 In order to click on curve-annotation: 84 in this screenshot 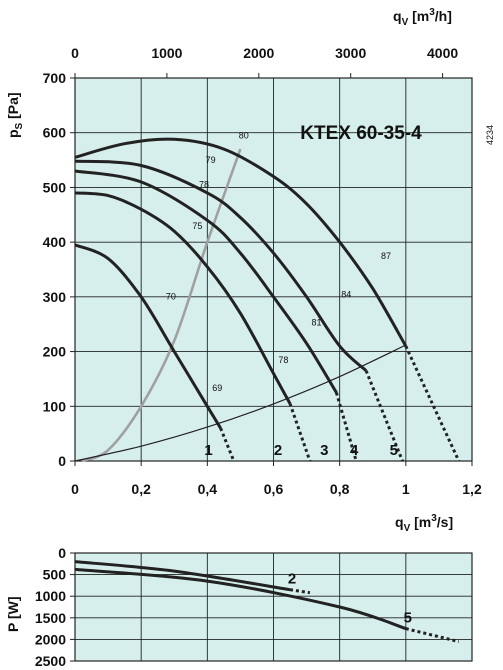, I will do `click(346, 294)`.